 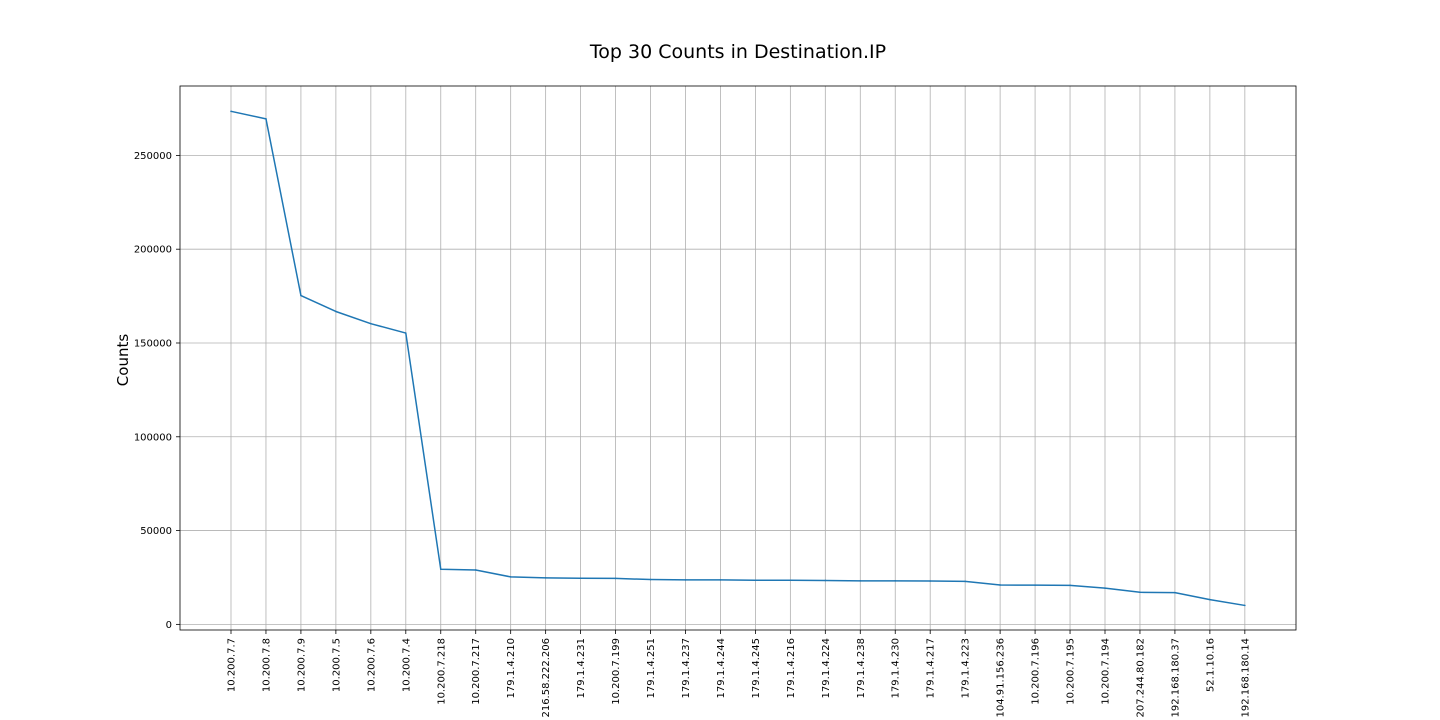 What do you see at coordinates (546, 678) in the screenshot?
I see `x-tick-label: 216.58.222.206` at bounding box center [546, 678].